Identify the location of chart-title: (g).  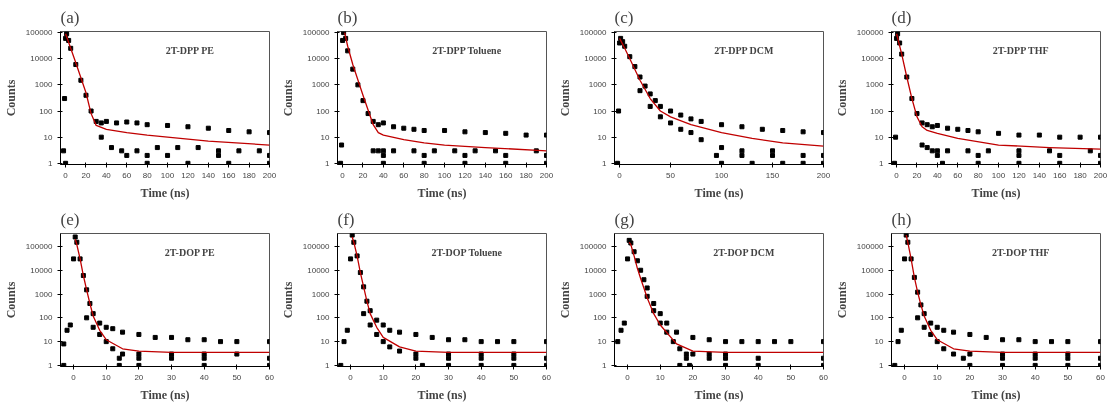
(624, 219).